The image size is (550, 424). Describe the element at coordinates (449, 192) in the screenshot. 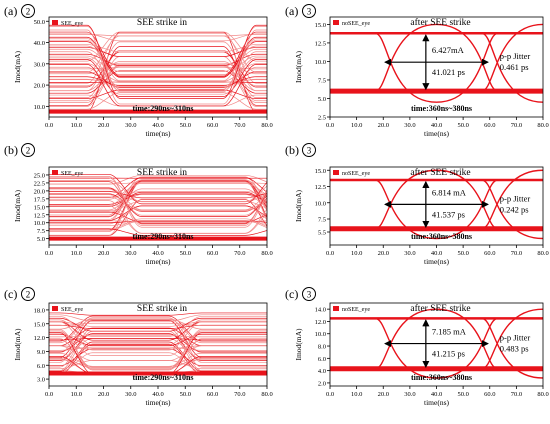

I see `amplitude-label: 6.814 mA` at that location.